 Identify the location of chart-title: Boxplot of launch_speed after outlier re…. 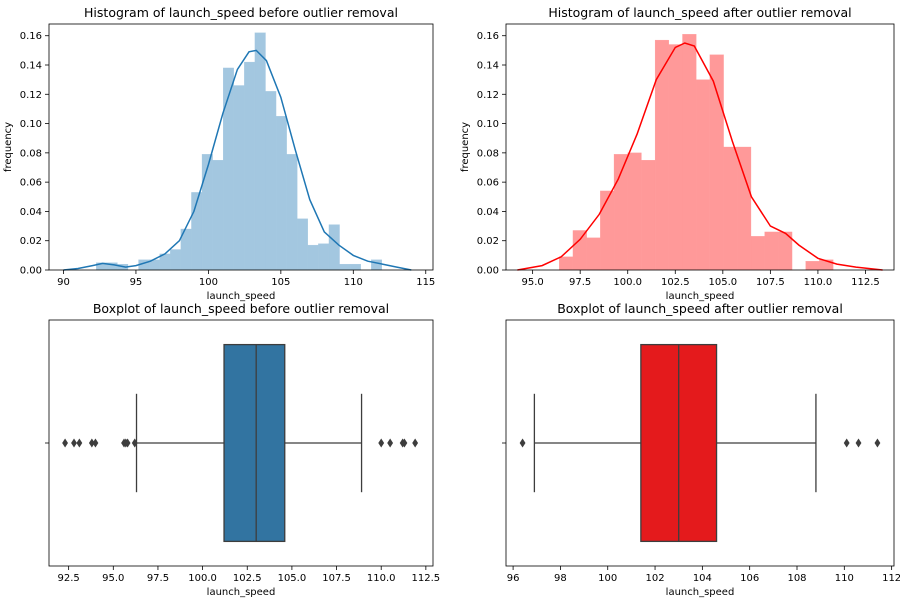
(700, 308).